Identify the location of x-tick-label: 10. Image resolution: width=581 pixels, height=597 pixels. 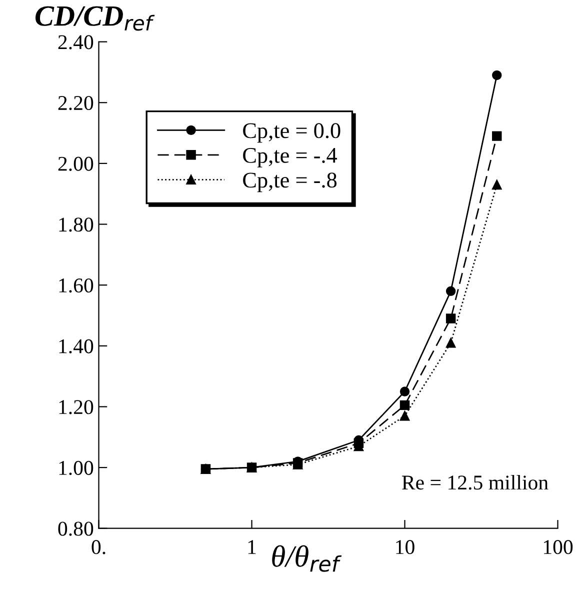
(405, 547).